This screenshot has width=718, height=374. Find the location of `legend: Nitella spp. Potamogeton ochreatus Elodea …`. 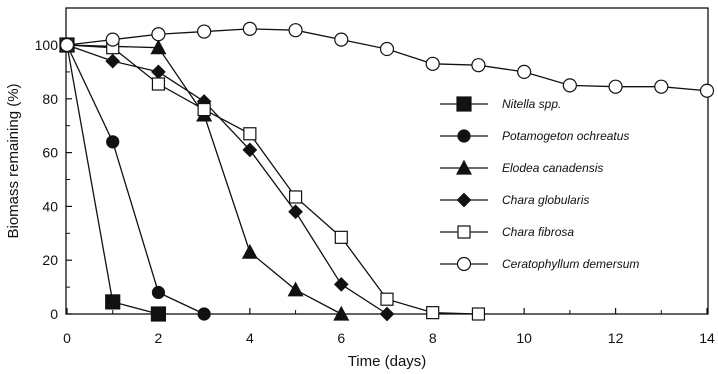

legend: Nitella spp. Potamogeton ochreatus Elodea … is located at coordinates (539, 184).